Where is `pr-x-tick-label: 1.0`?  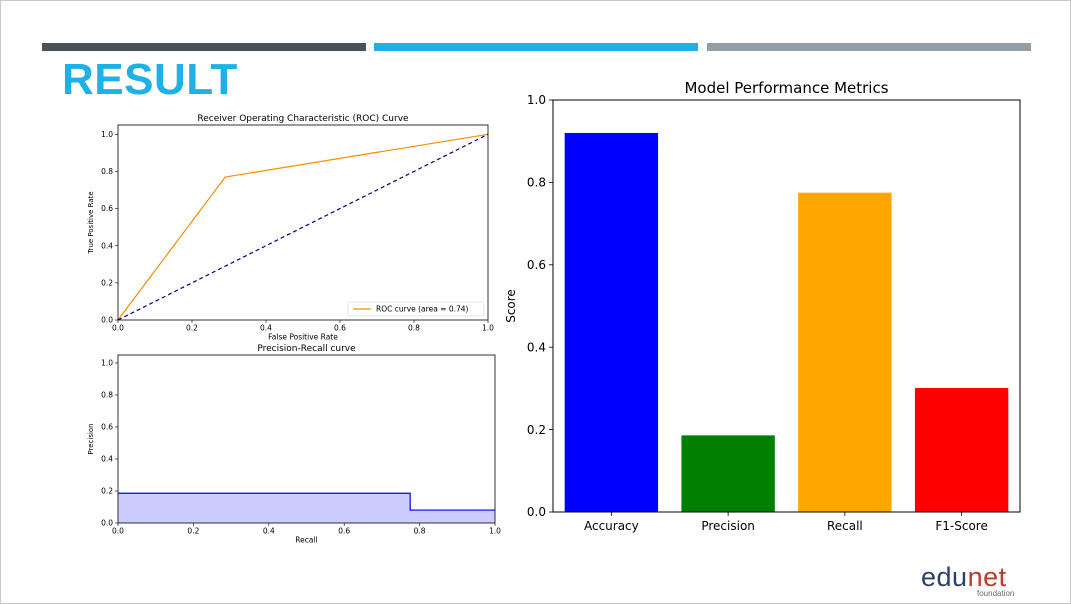 pr-x-tick-label: 1.0 is located at coordinates (495, 531).